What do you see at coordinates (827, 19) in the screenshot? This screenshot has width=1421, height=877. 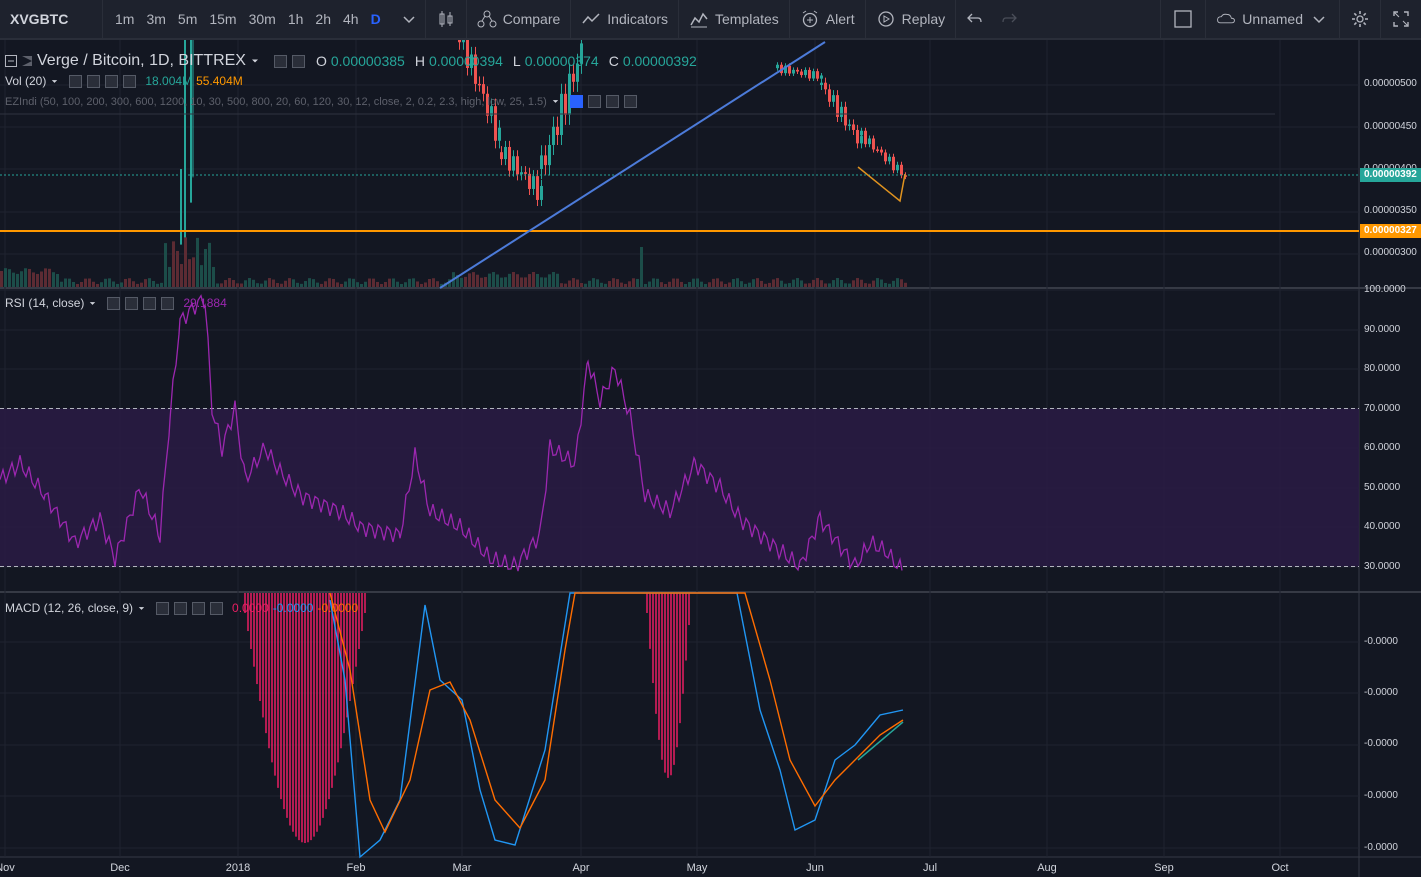 I see `alert-button: Alert` at bounding box center [827, 19].